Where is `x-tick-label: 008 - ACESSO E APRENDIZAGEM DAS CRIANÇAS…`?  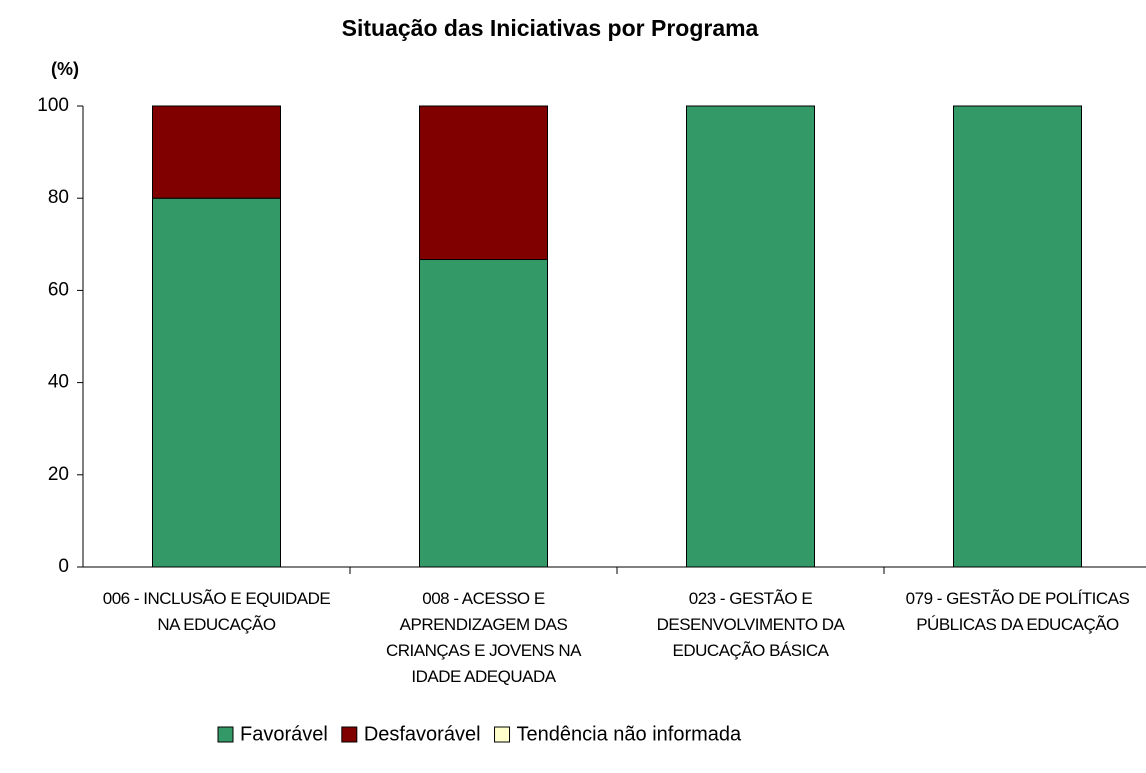
x-tick-label: 008 - ACESSO E APRENDIZAGEM DAS CRIANÇAS… is located at coordinates (484, 637).